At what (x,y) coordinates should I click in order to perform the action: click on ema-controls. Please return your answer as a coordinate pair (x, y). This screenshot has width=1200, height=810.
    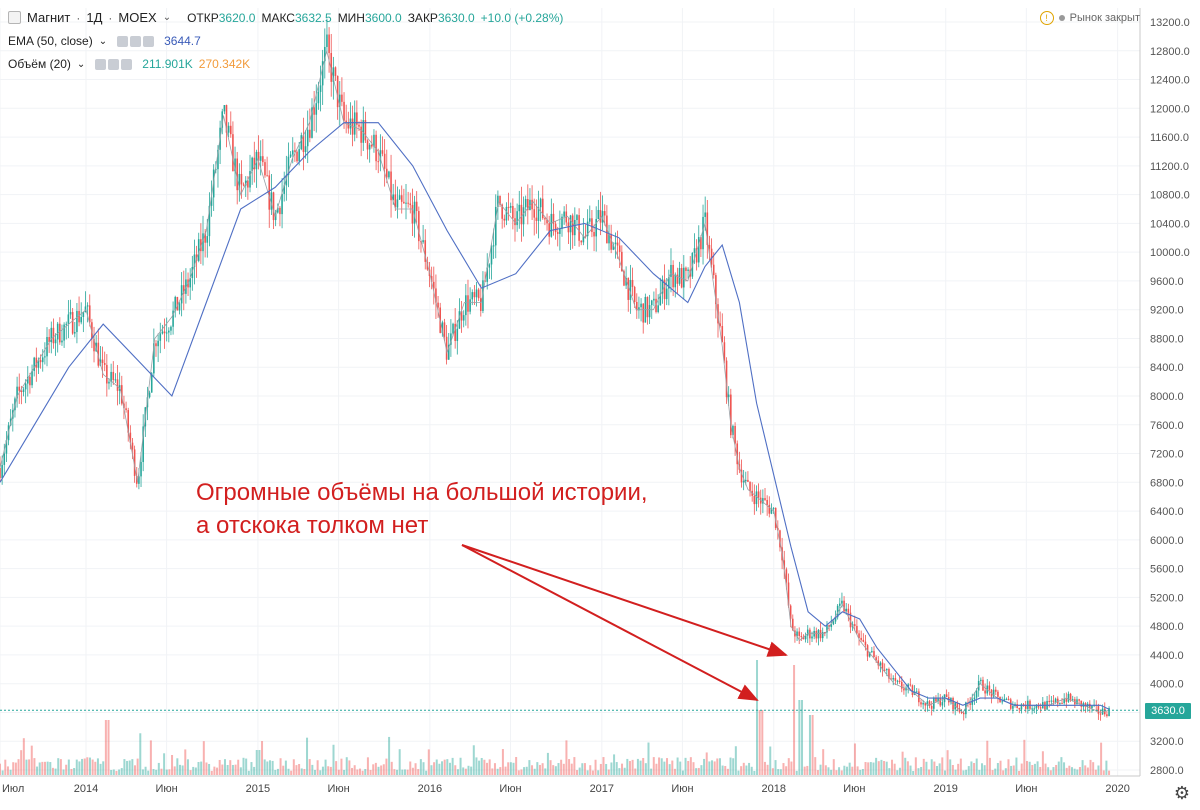
    Looking at the image, I should click on (136, 41).